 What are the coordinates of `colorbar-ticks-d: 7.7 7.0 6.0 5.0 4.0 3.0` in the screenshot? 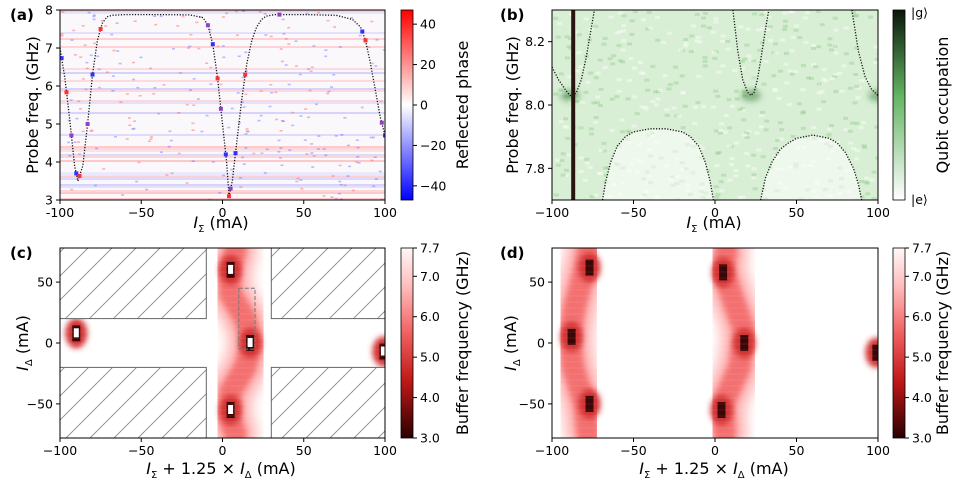 It's located at (918, 343).